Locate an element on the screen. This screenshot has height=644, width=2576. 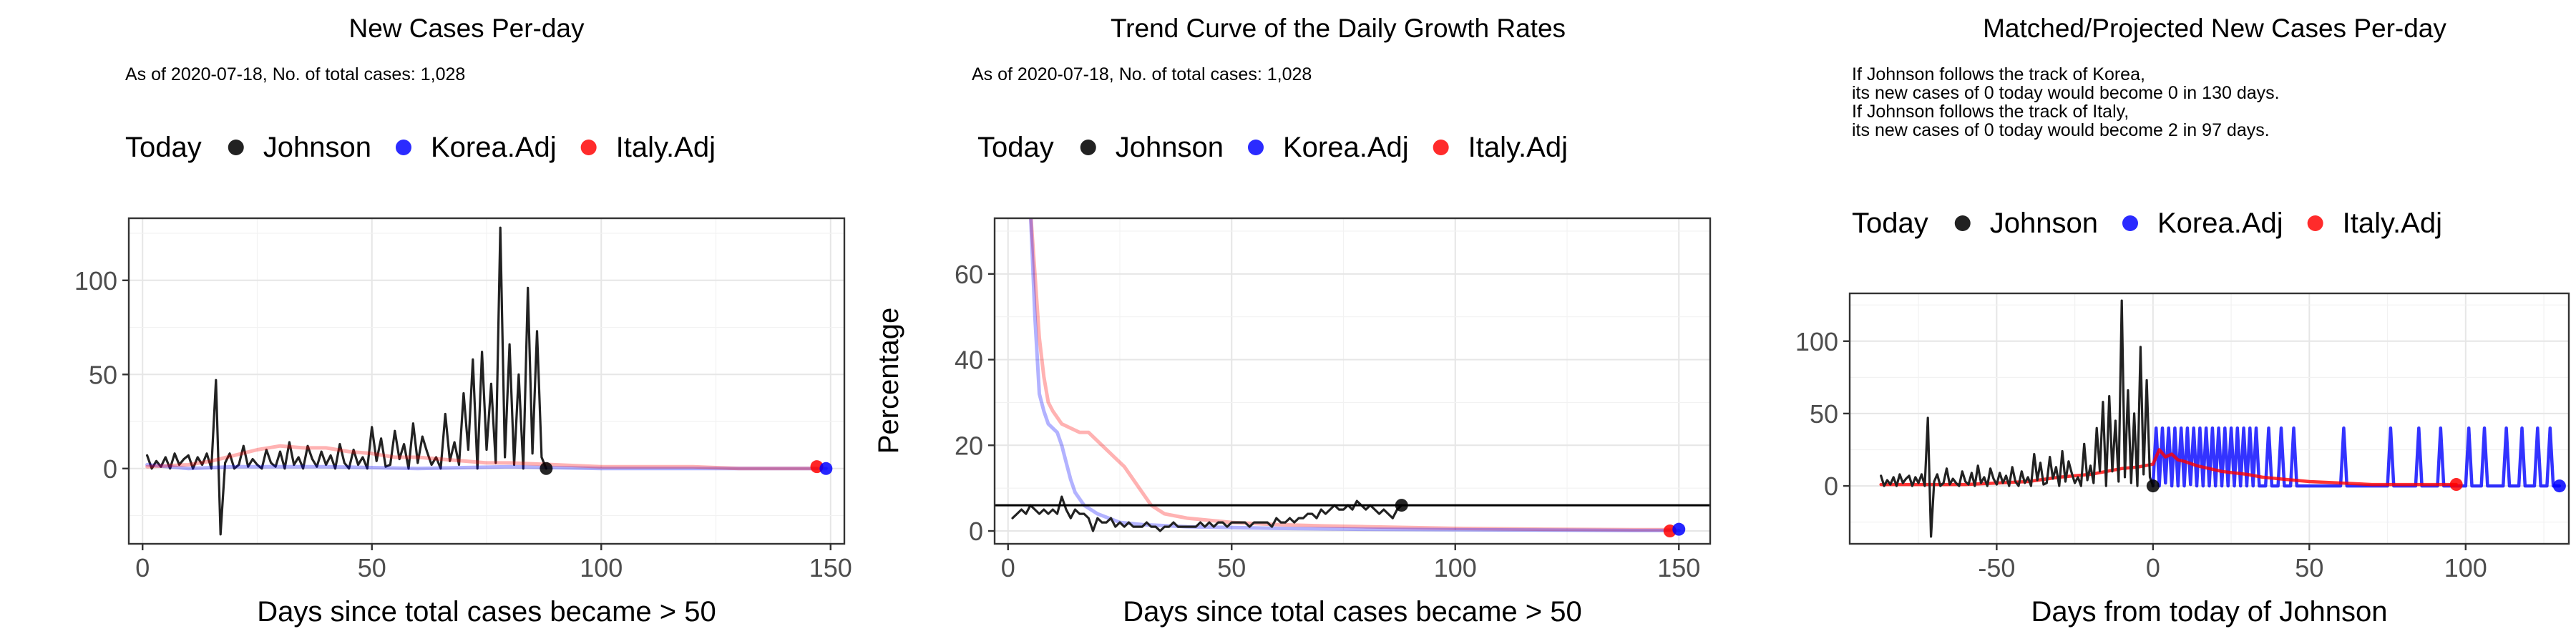
x-tick-label: -50 is located at coordinates (1996, 567).